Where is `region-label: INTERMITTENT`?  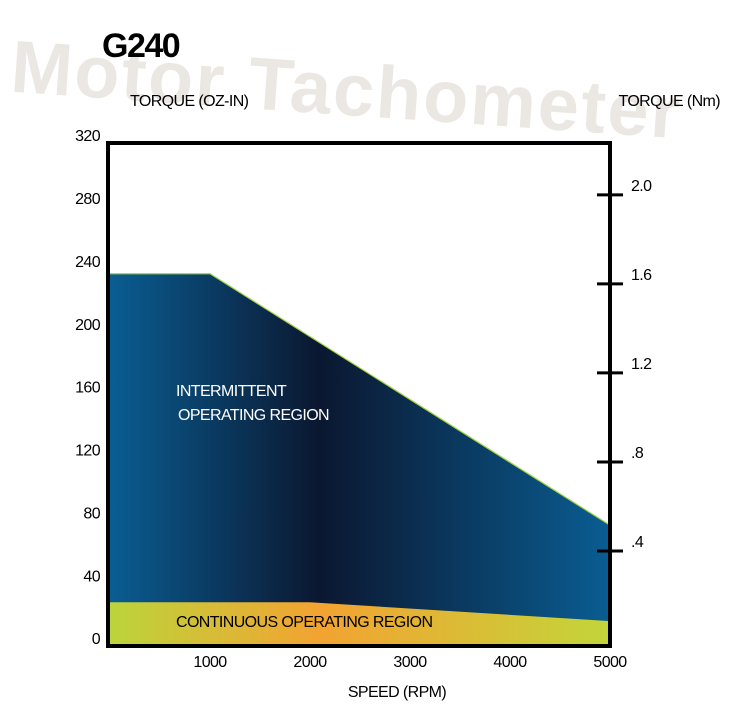 region-label: INTERMITTENT is located at coordinates (231, 391).